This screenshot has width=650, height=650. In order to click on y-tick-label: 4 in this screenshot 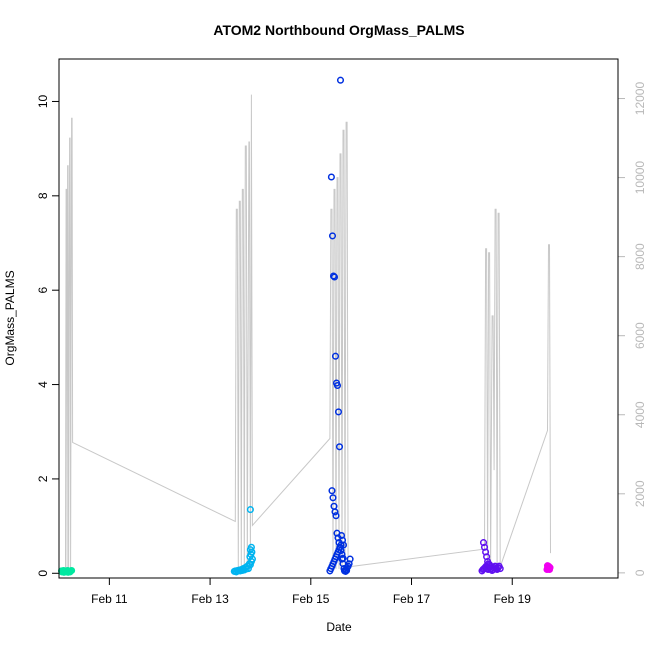, I will do `click(43, 384)`.